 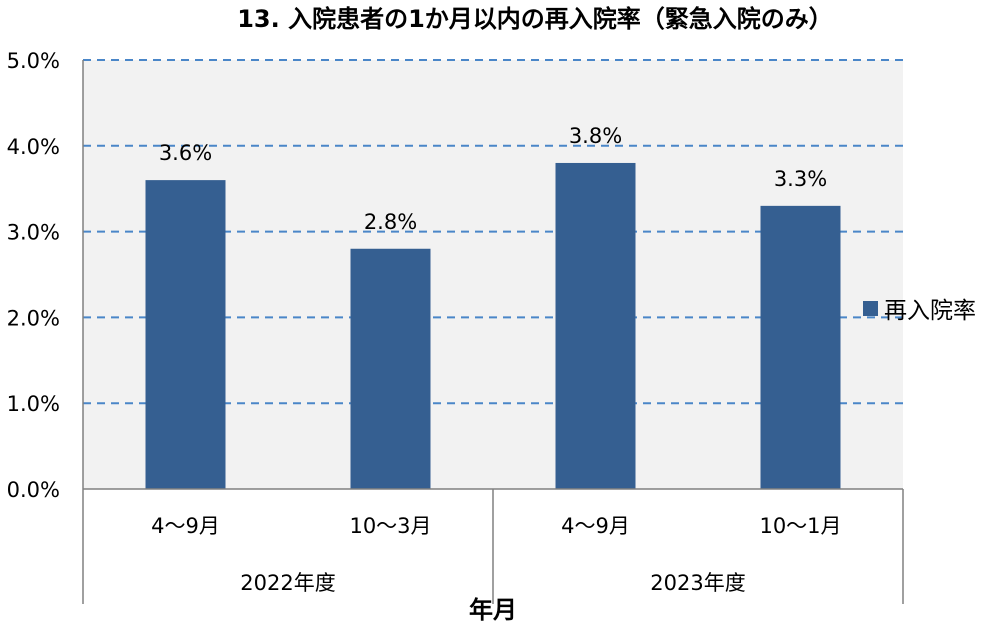 I want to click on legend: 再入院率, so click(x=919, y=311).